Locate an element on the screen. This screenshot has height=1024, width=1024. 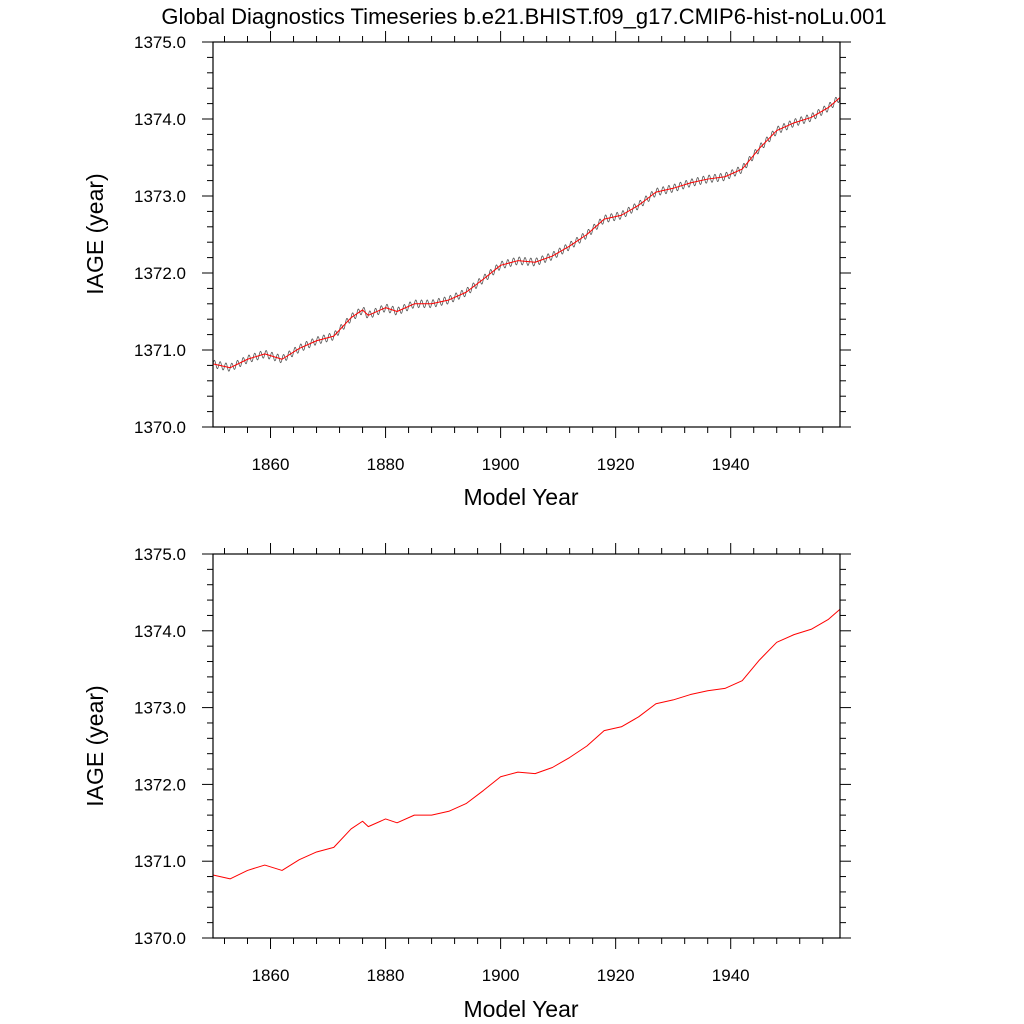
top-x-tick-label: 1900 is located at coordinates (501, 464).